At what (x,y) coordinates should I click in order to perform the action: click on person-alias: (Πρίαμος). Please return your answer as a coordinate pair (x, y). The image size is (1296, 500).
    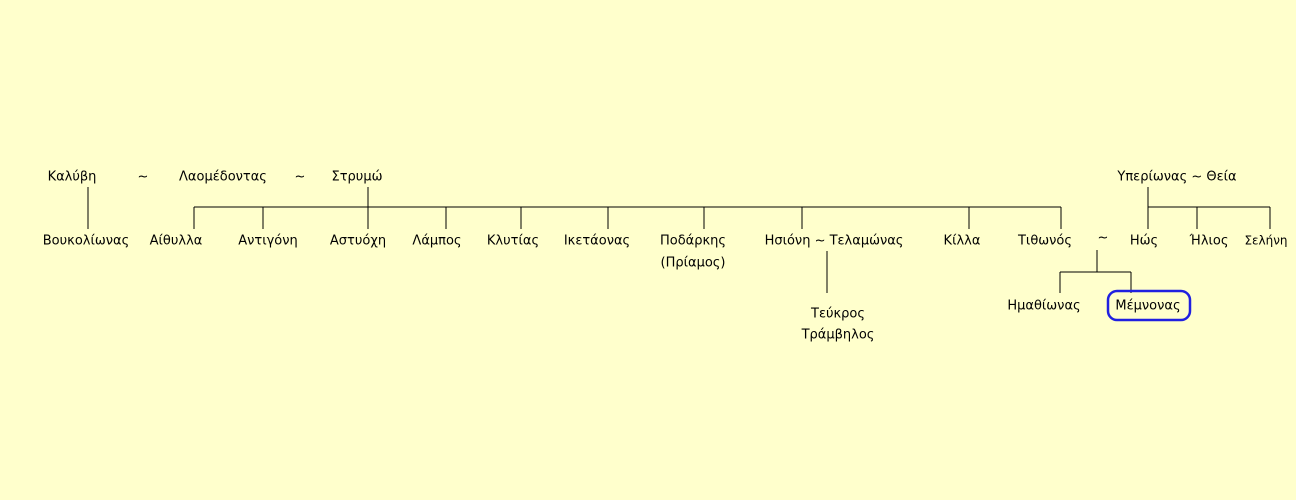
    Looking at the image, I should click on (693, 263).